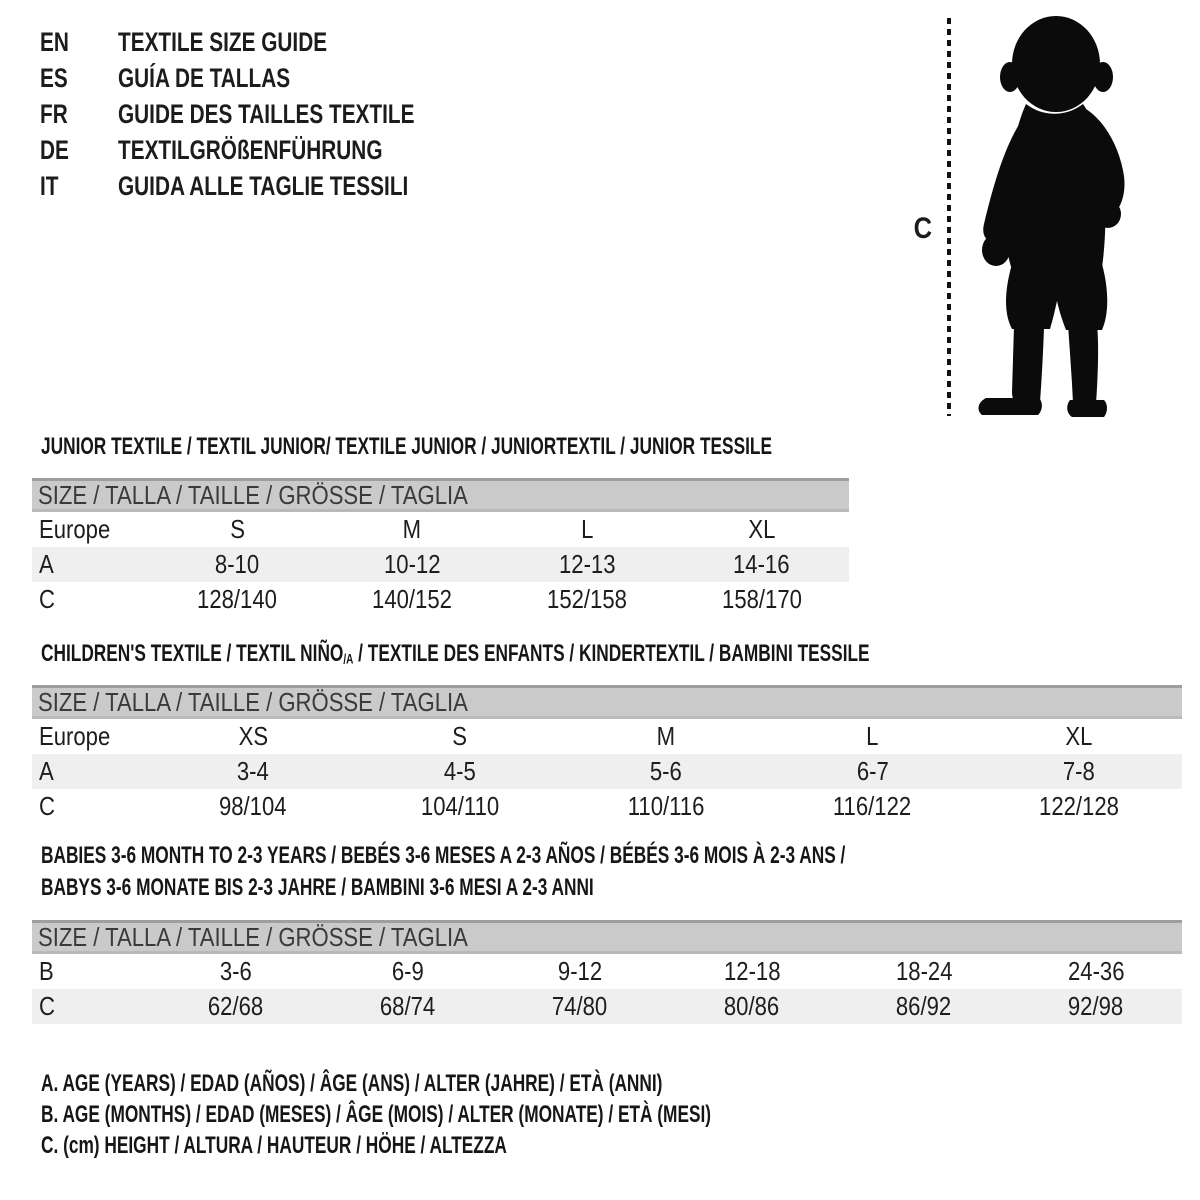 The image size is (1200, 1200). Describe the element at coordinates (752, 971) in the screenshot. I see `table-cell: 12-18` at that location.